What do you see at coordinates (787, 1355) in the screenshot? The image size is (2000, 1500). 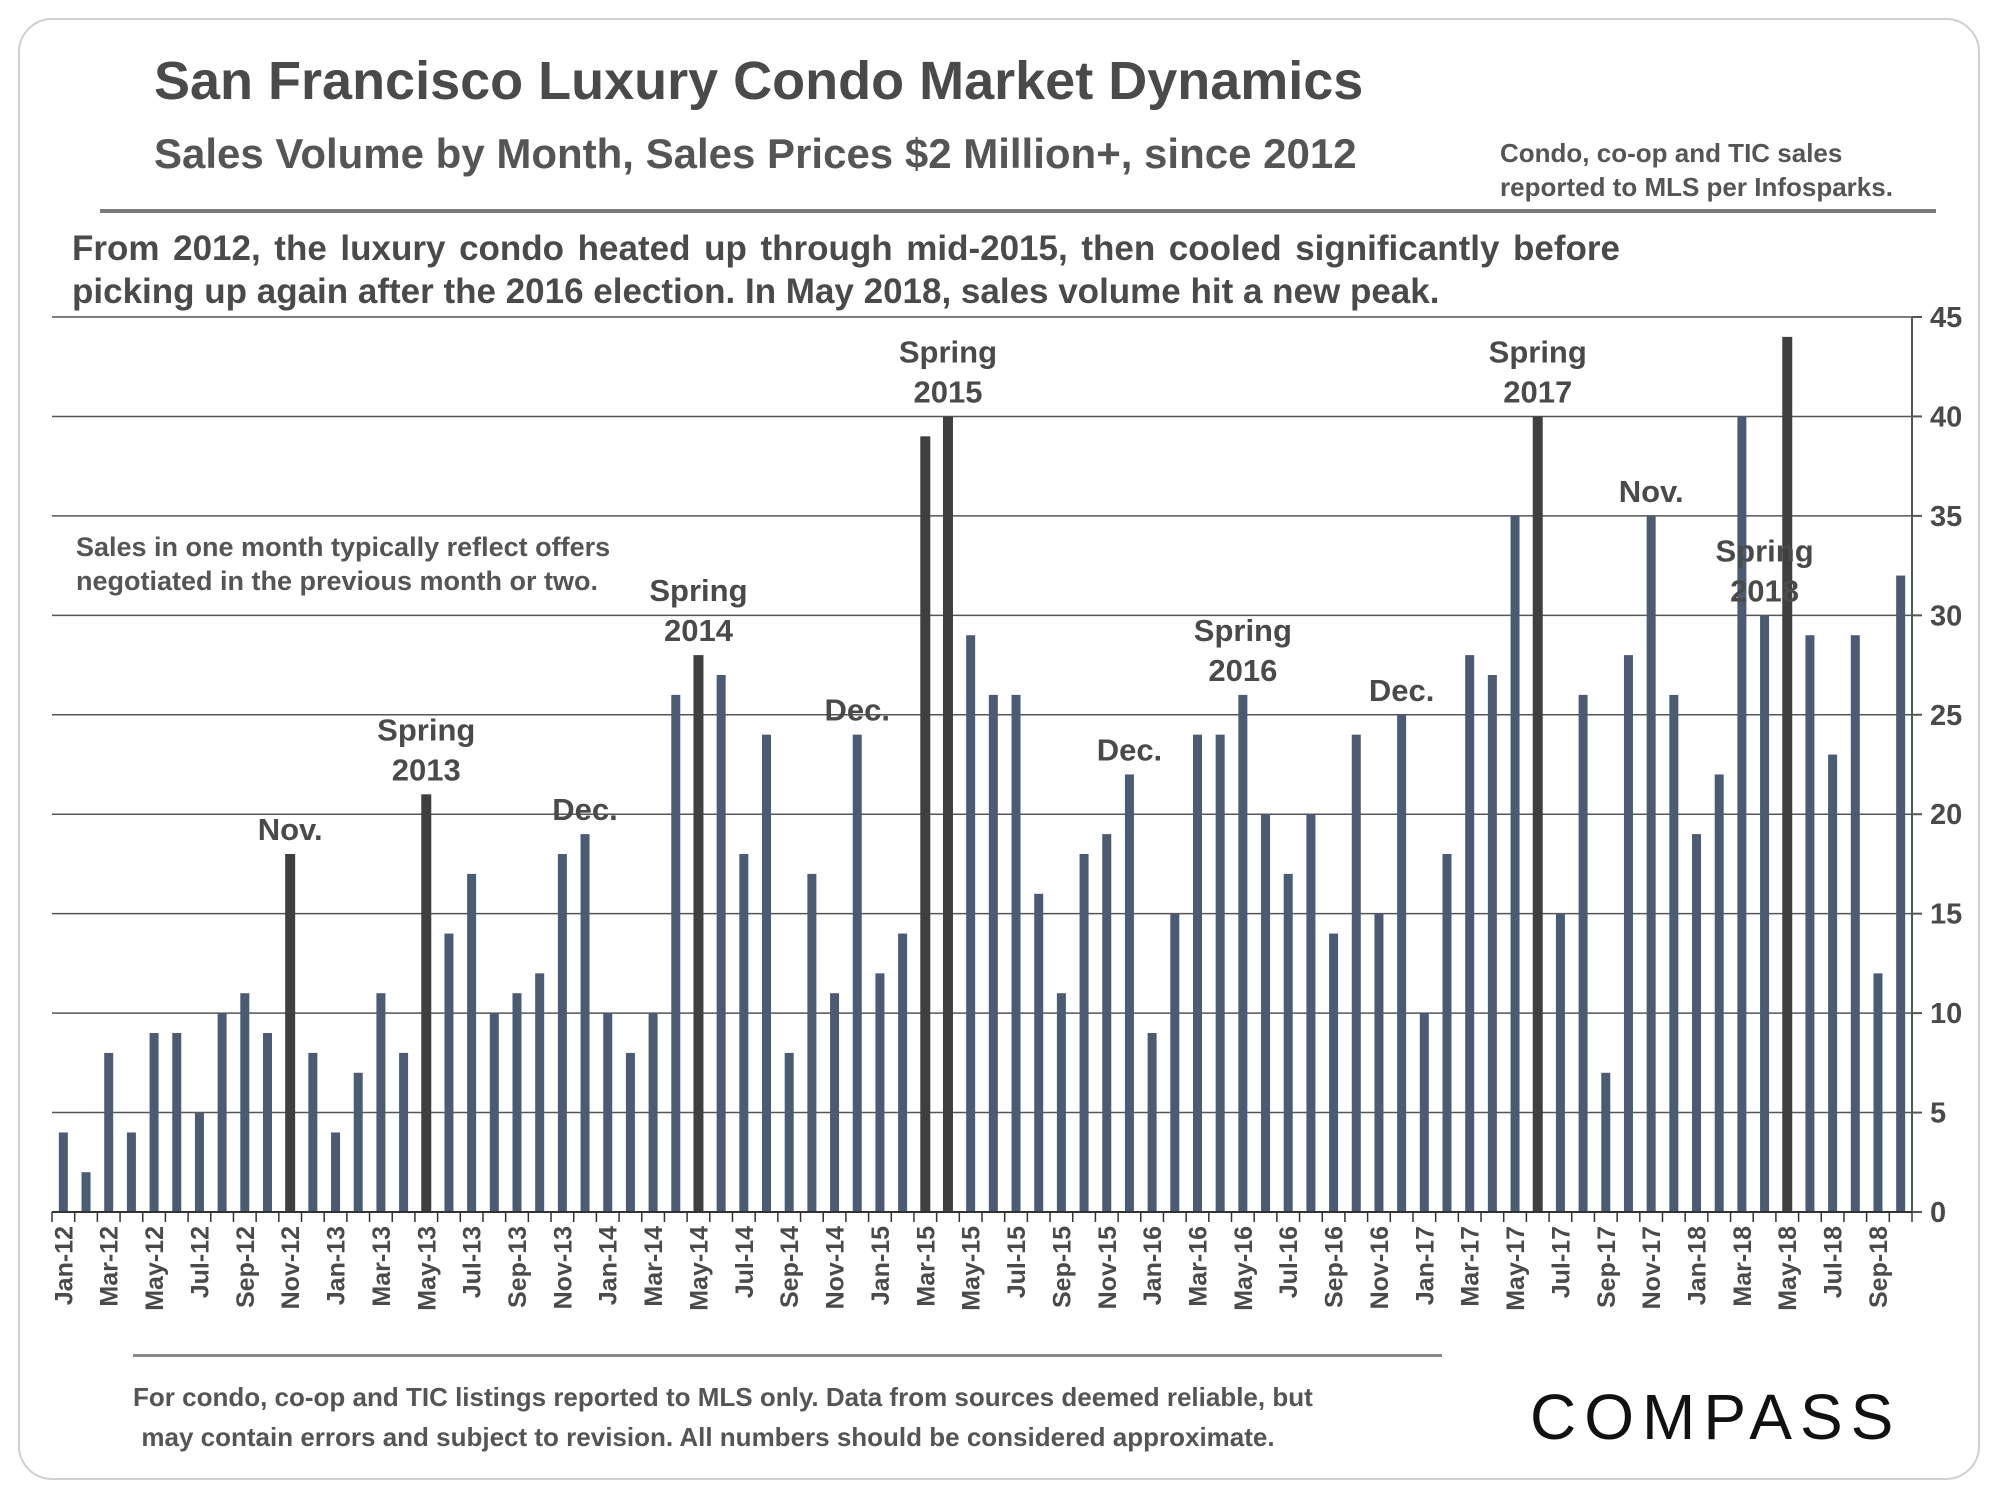 I see `footer-divider` at bounding box center [787, 1355].